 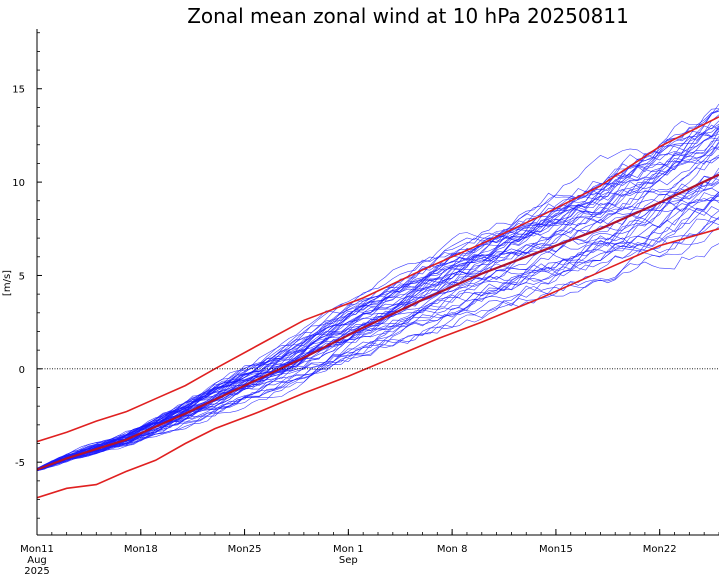 What do you see at coordinates (20, 463) in the screenshot?
I see `y-tick-label: -5` at bounding box center [20, 463].